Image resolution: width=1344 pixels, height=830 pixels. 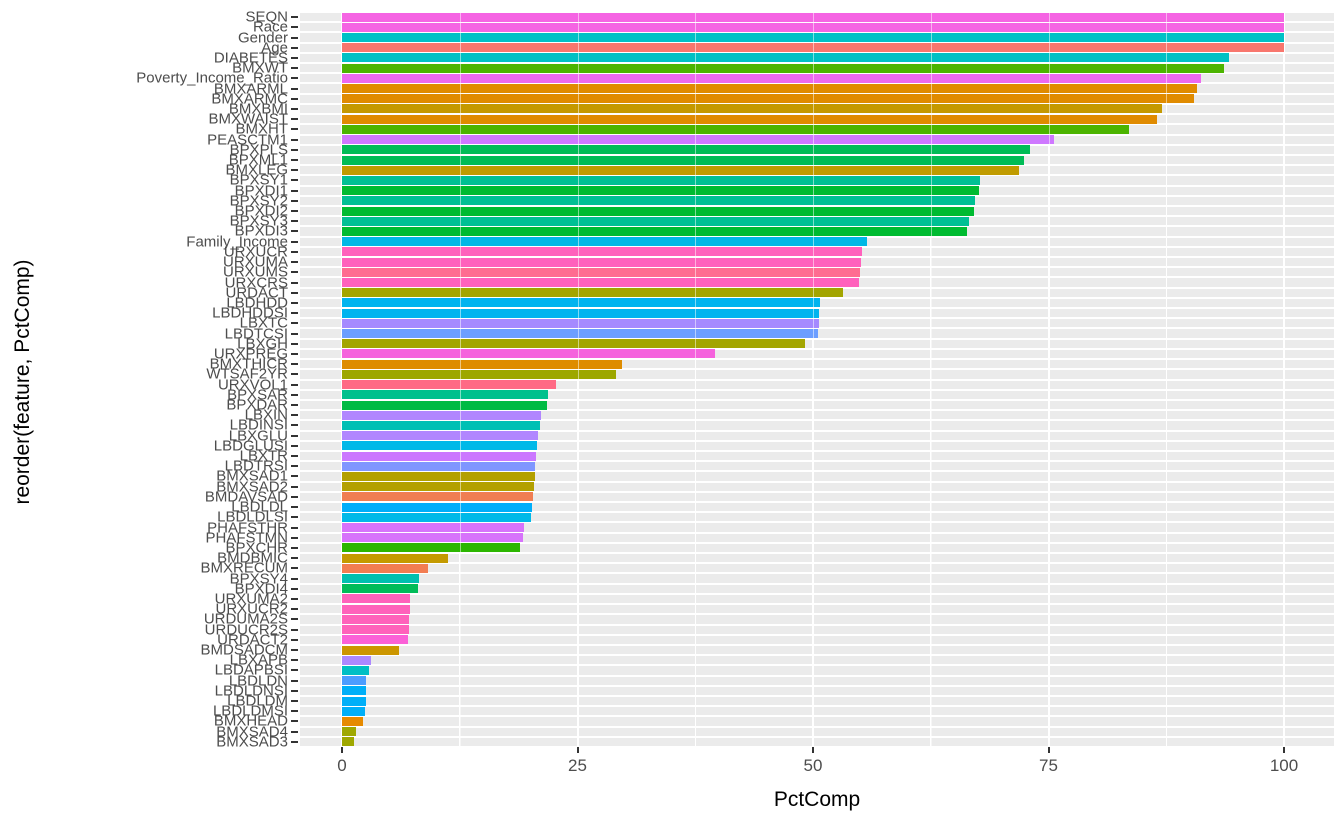 What do you see at coordinates (252, 558) in the screenshot?
I see `y-label-BMDBMIC: BMDBMIC` at bounding box center [252, 558].